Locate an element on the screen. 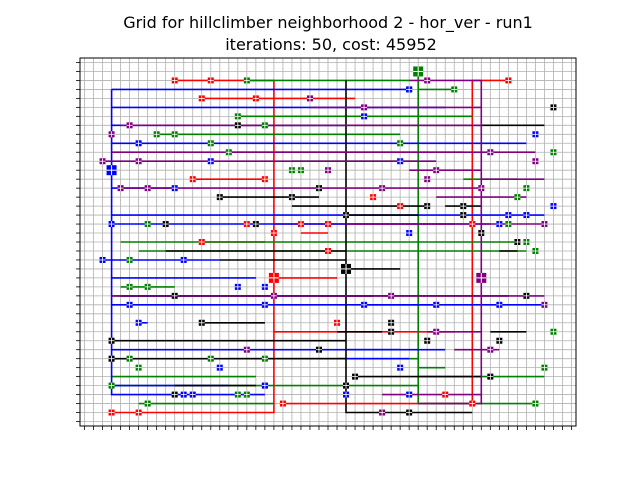 The width and height of the screenshot is (640, 480). wire-green is located at coordinates (476, 238).